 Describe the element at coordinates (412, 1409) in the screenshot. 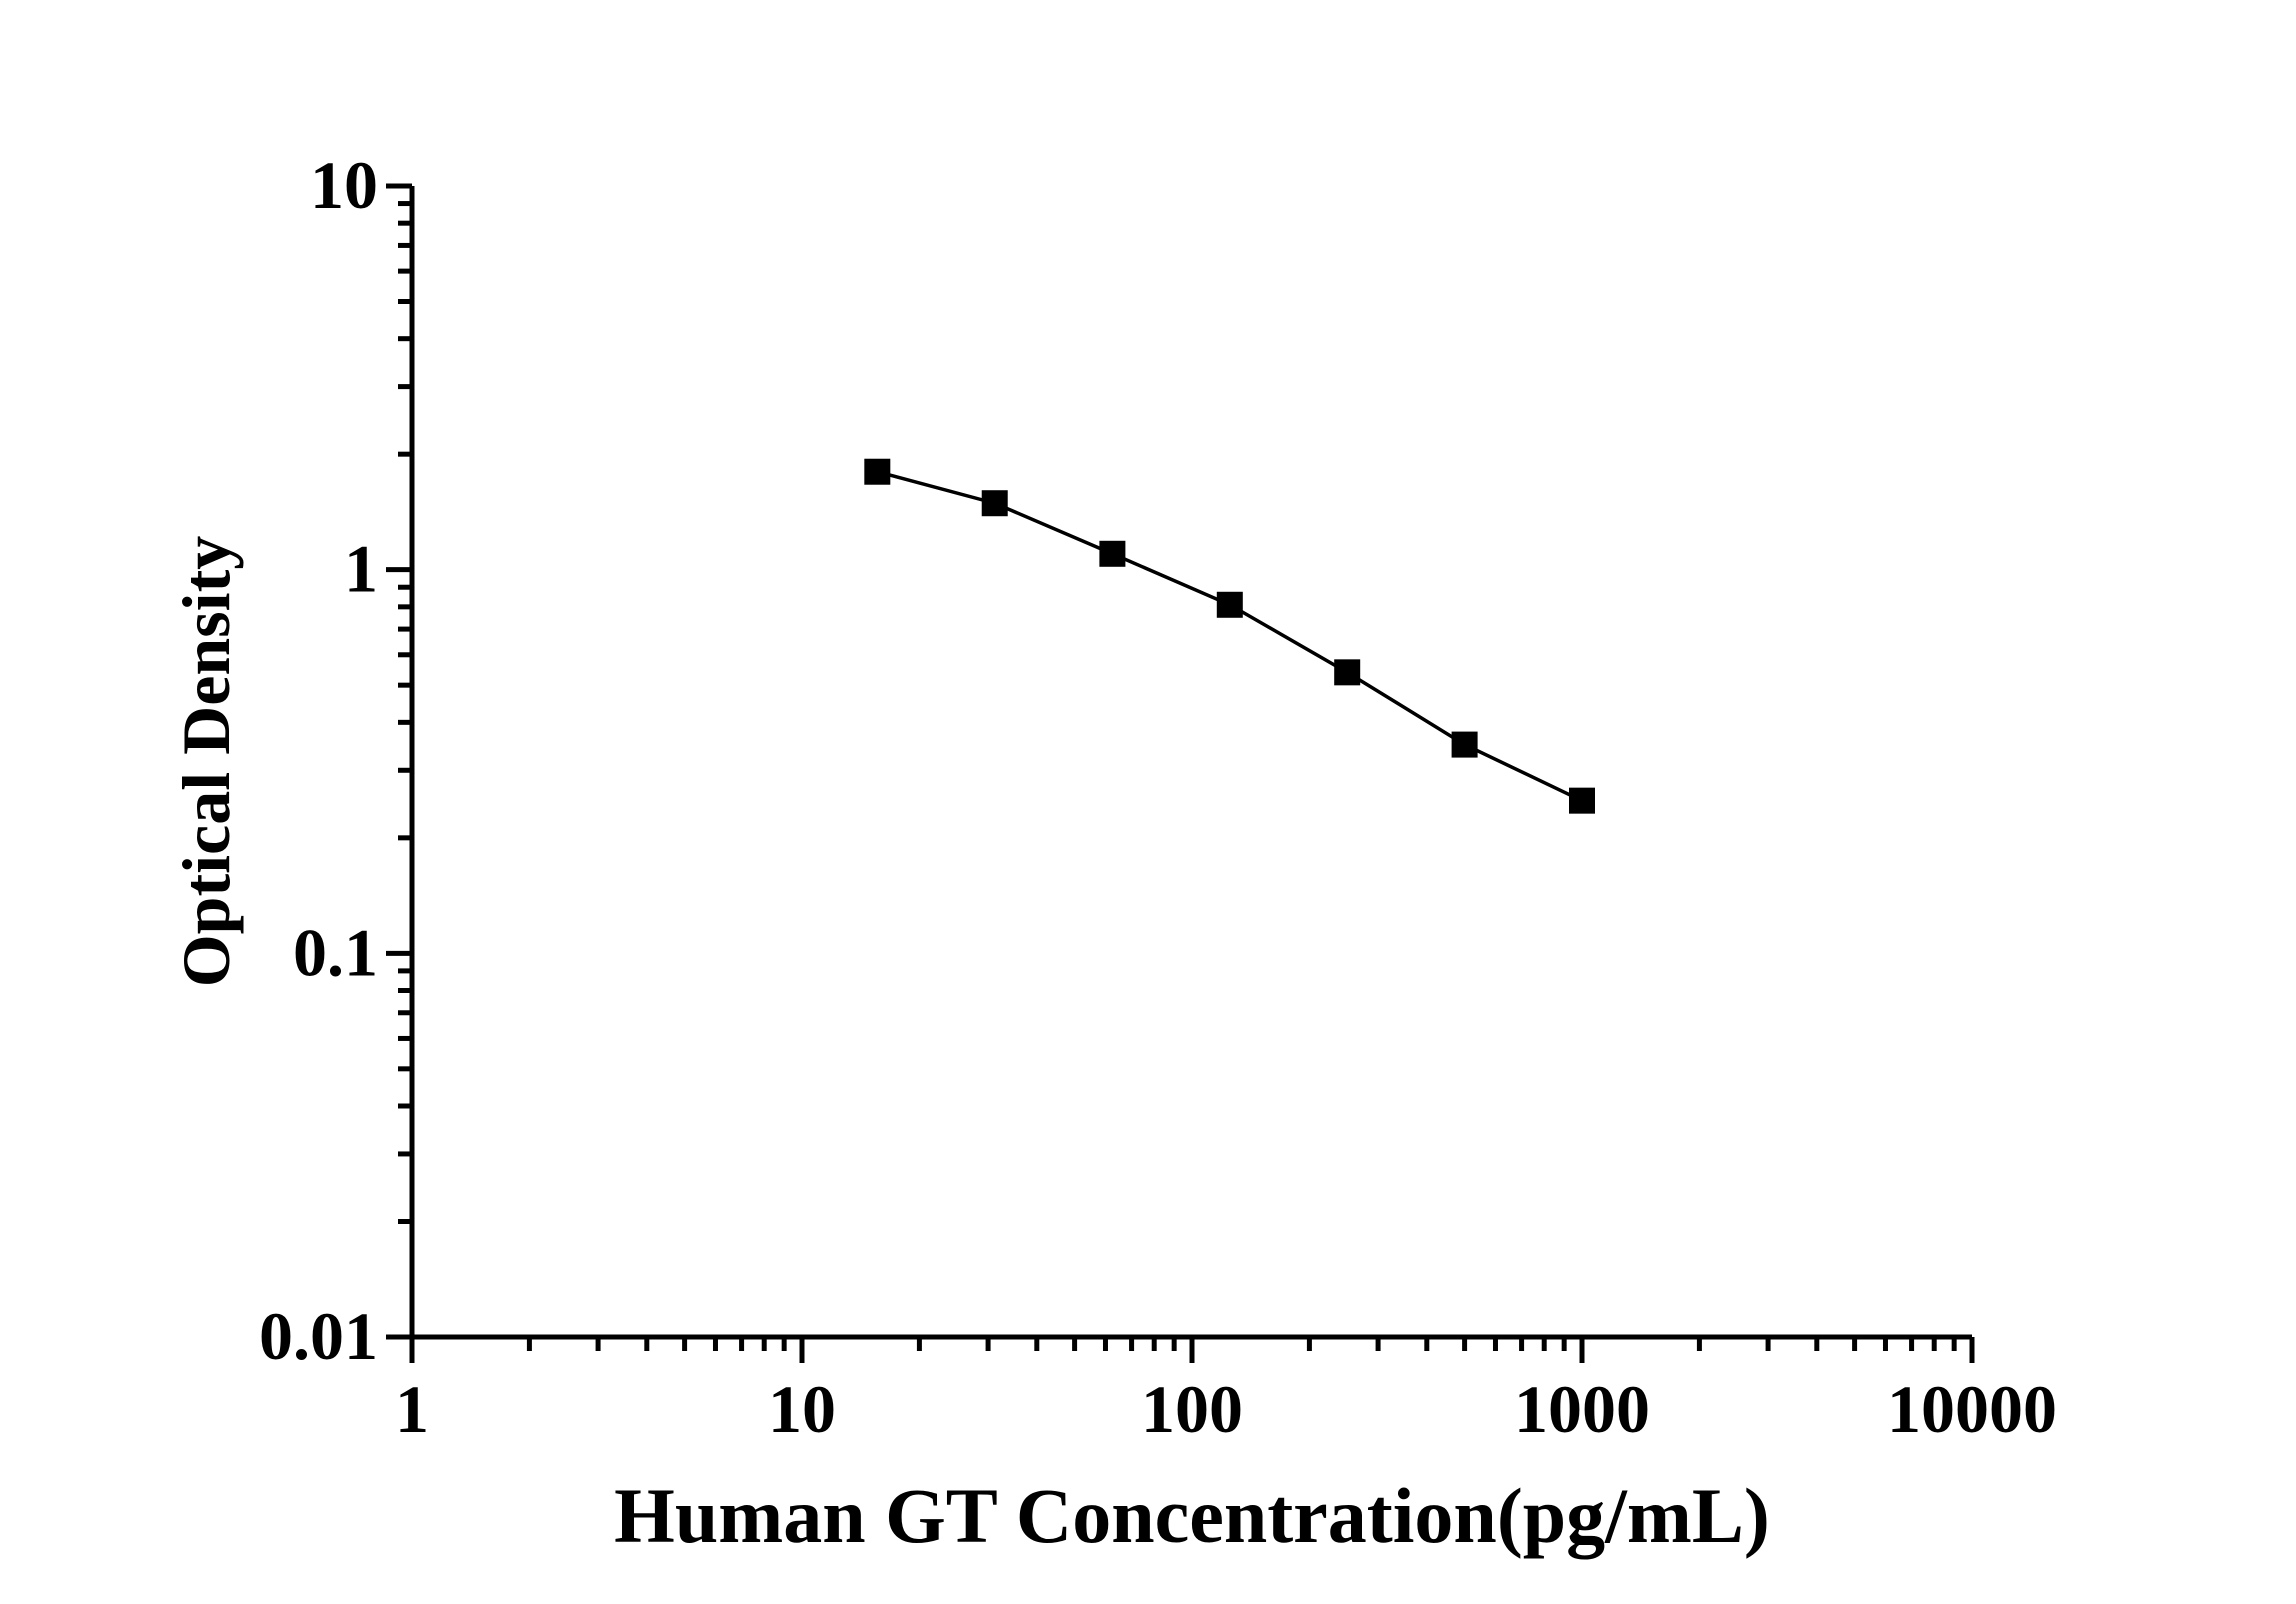

I see `x-tick-label: 1` at that location.